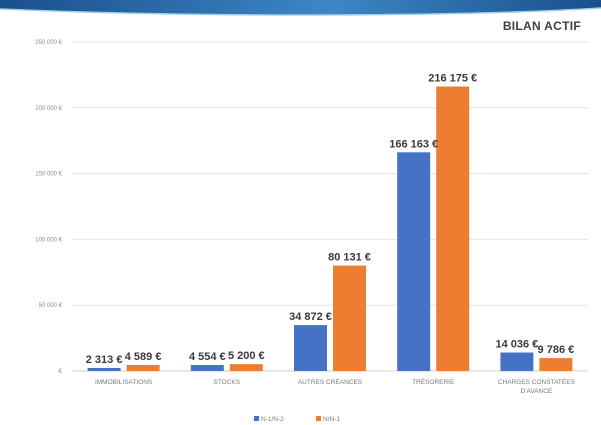  I want to click on data-label: 14 036 €, so click(516, 345).